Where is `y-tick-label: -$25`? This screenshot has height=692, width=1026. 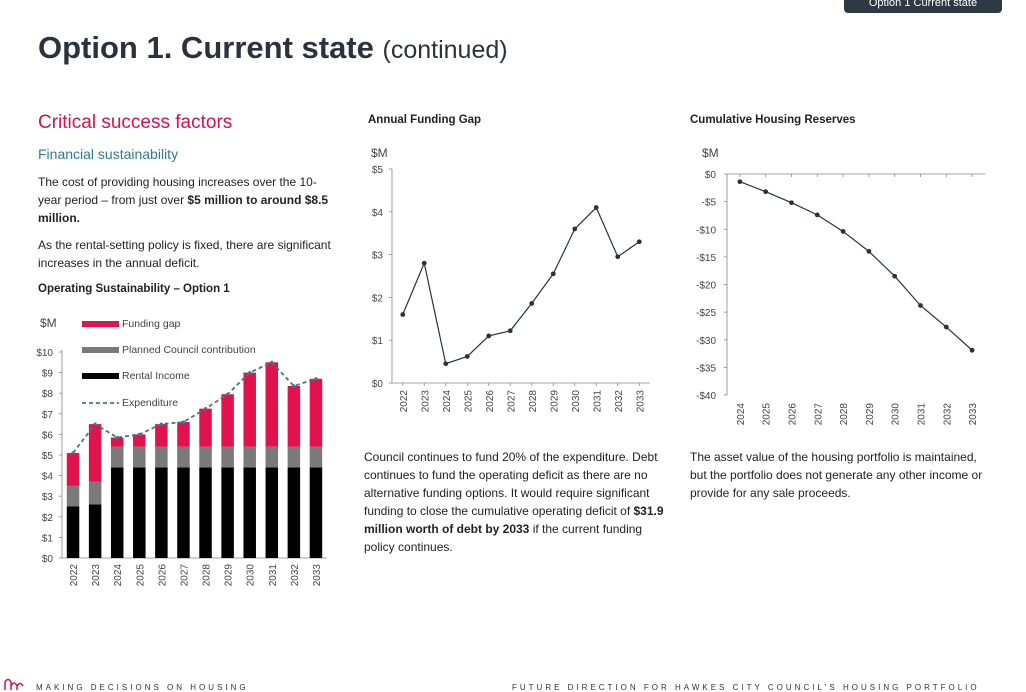 y-tick-label: -$25 is located at coordinates (706, 313).